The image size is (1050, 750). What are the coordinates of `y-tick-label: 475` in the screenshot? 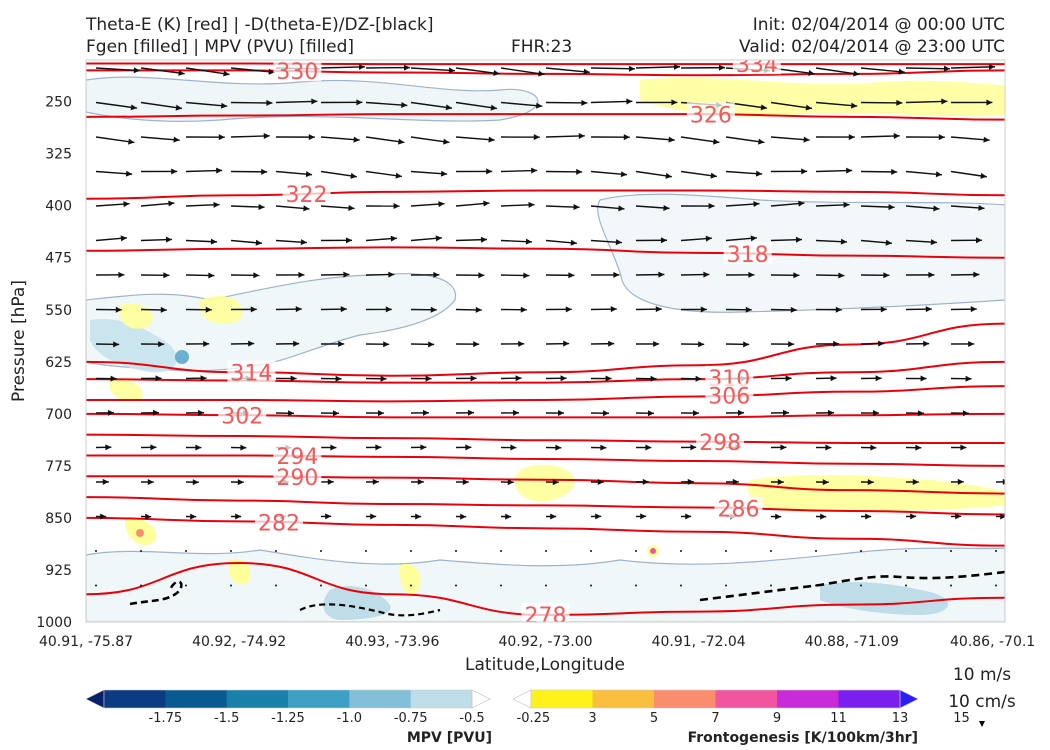 It's located at (58, 259).